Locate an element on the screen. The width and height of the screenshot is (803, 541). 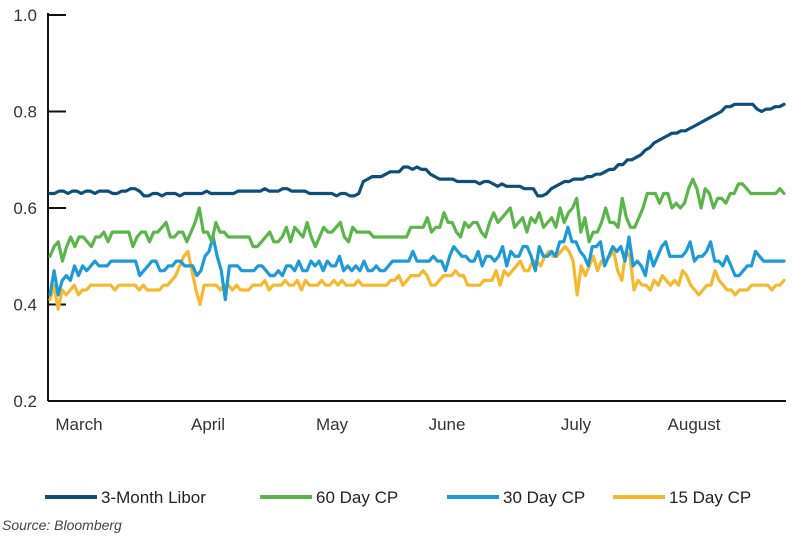
x-tick-label: March is located at coordinates (78, 424).